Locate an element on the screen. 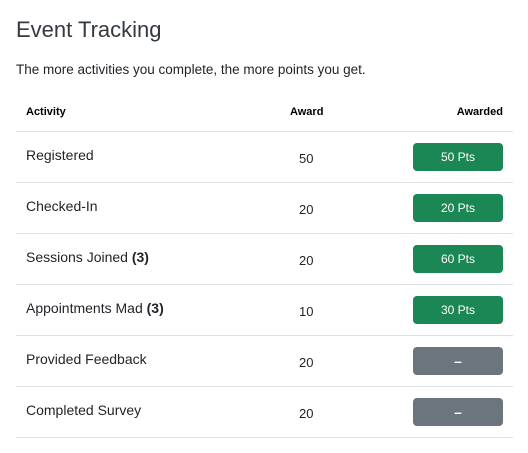  awarded-points-badge: 60 Pts is located at coordinates (458, 259).